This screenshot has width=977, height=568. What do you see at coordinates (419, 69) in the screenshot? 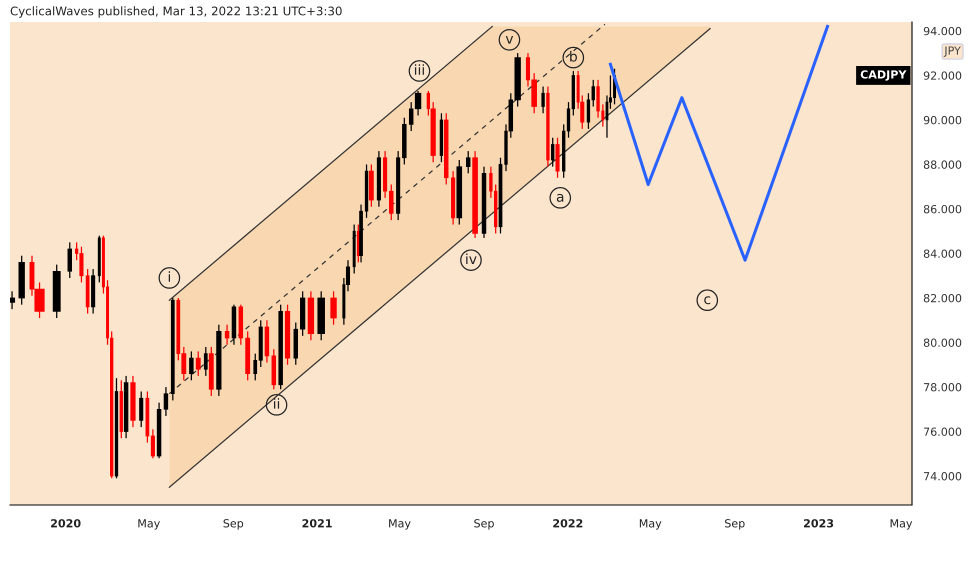
I see `annotation: iii` at bounding box center [419, 69].